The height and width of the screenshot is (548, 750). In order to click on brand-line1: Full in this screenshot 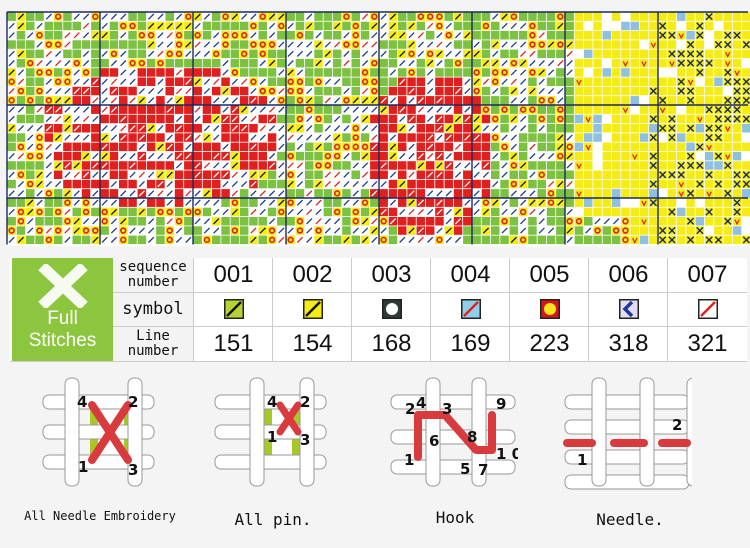, I will do `click(62, 318)`.